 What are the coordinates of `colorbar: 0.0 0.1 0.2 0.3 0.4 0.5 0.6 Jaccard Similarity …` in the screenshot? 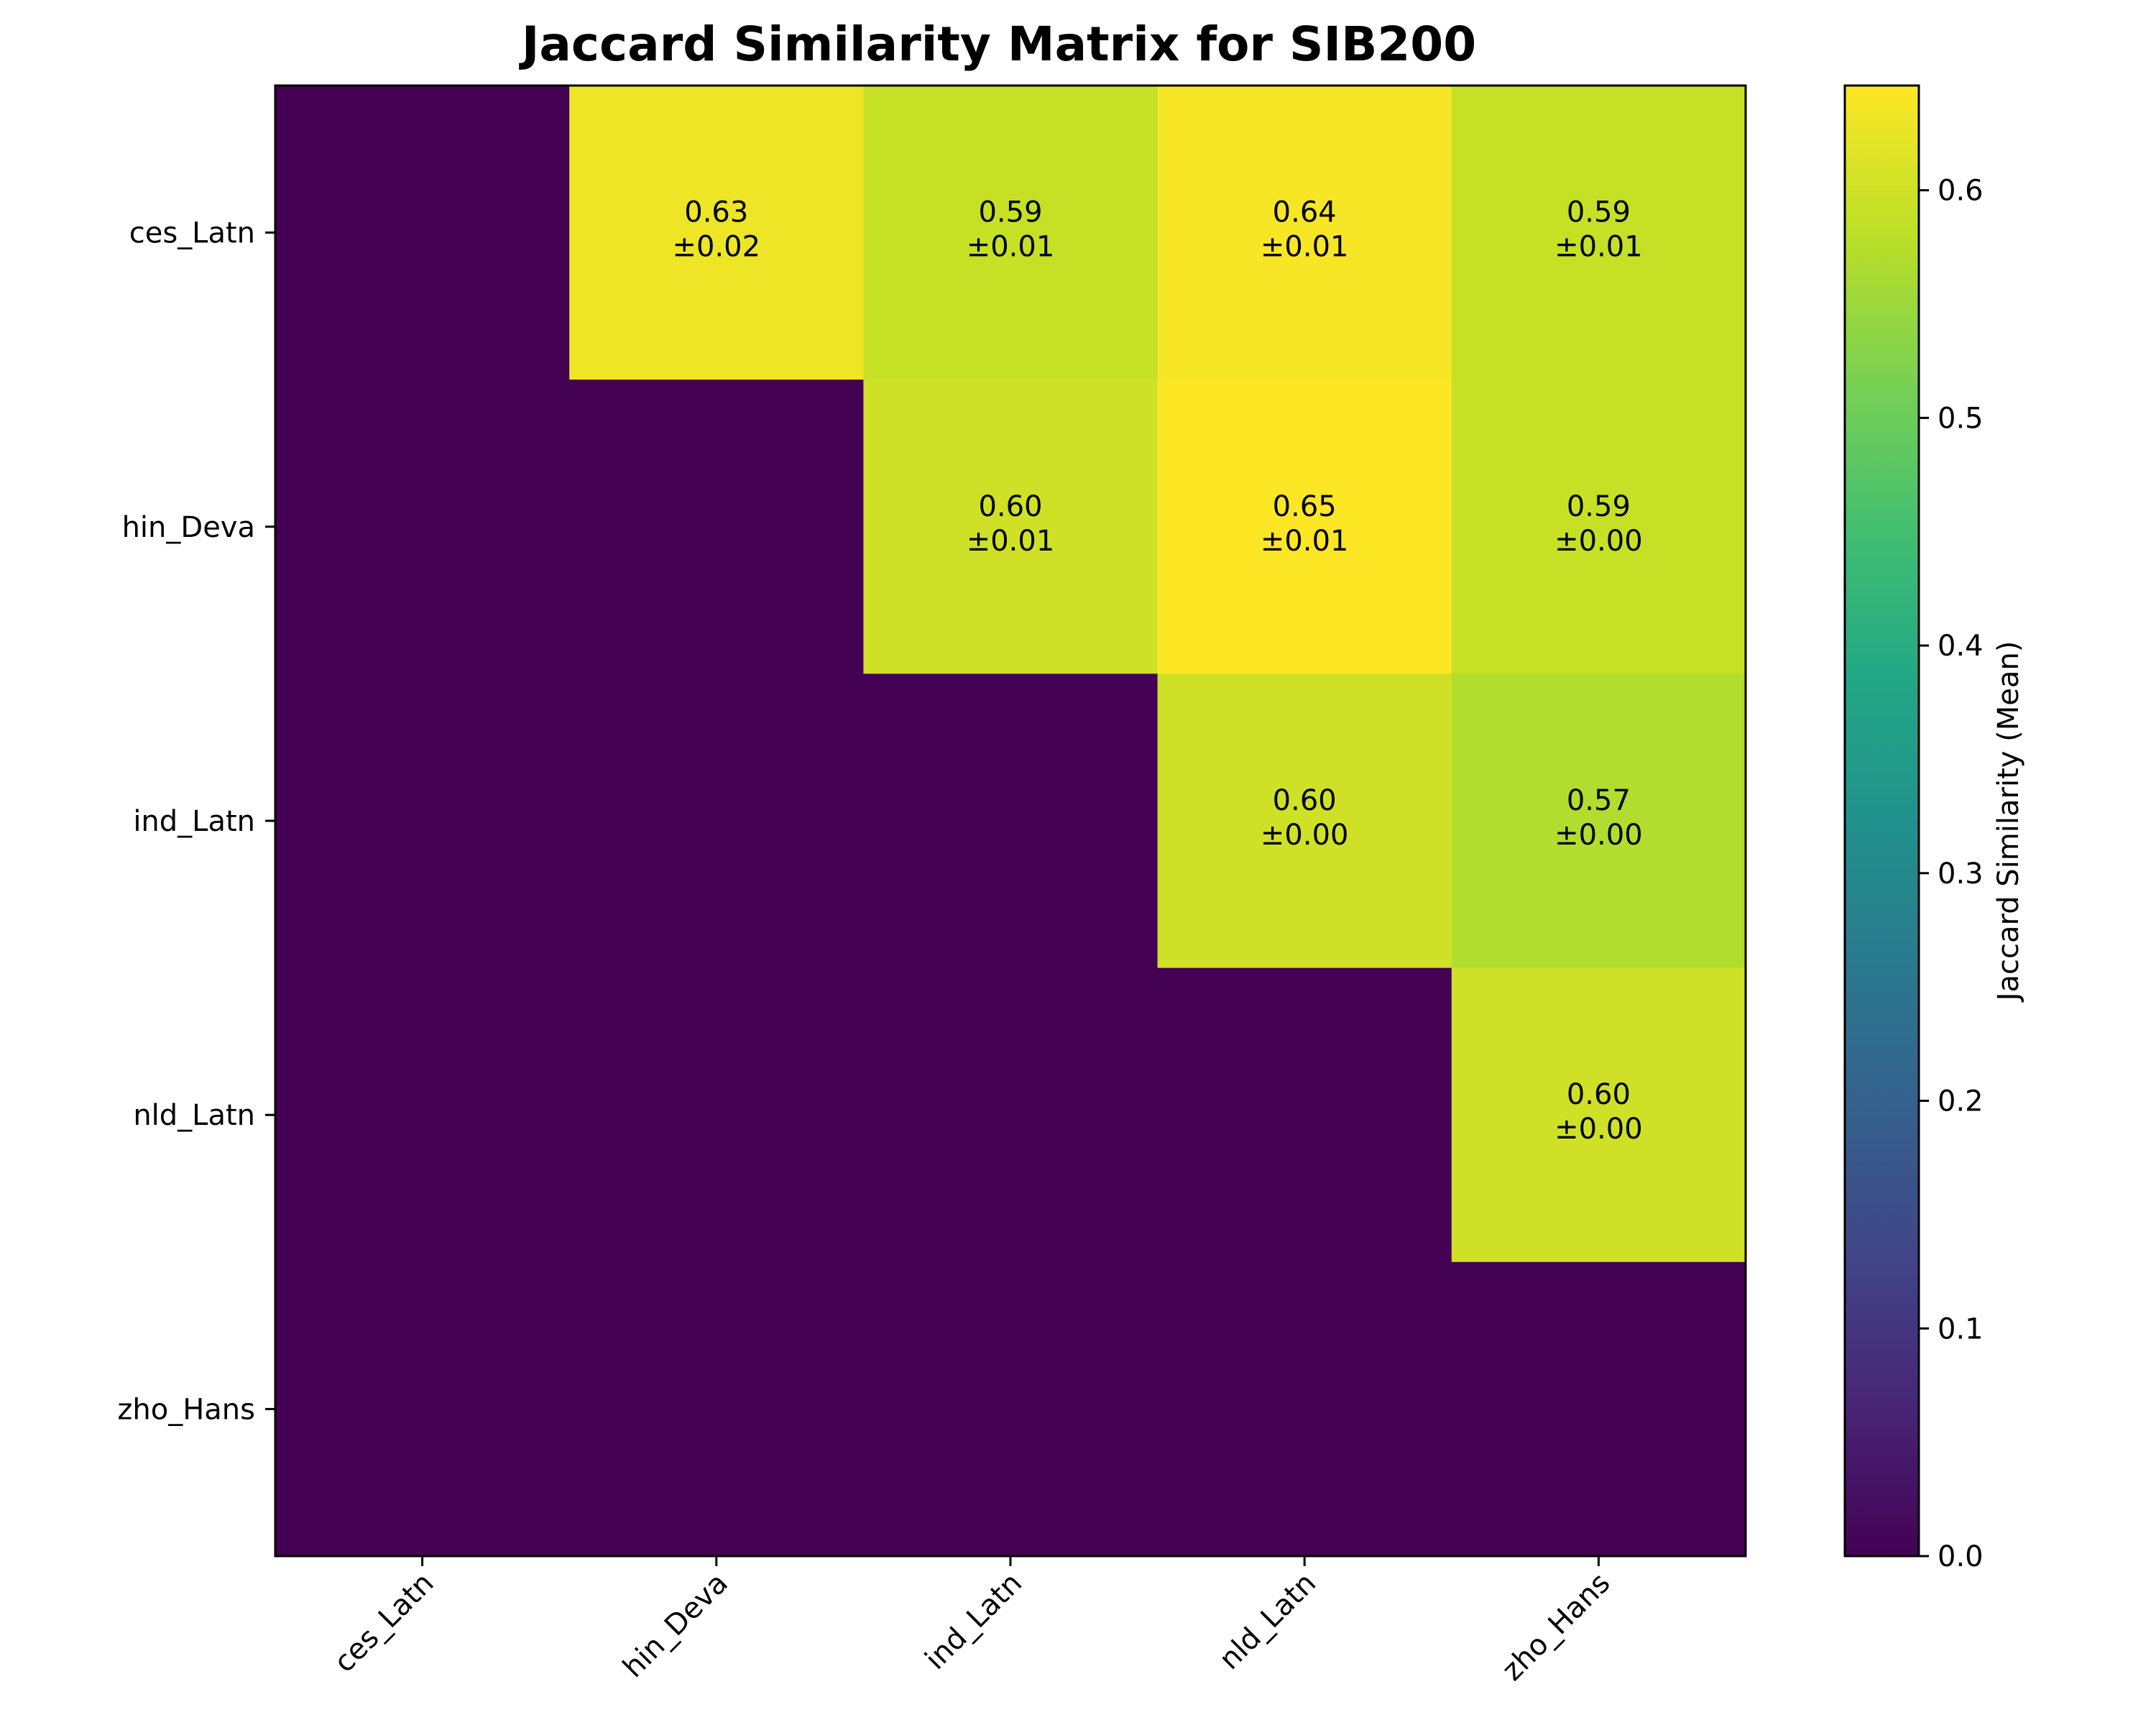 It's located at (1934, 828).